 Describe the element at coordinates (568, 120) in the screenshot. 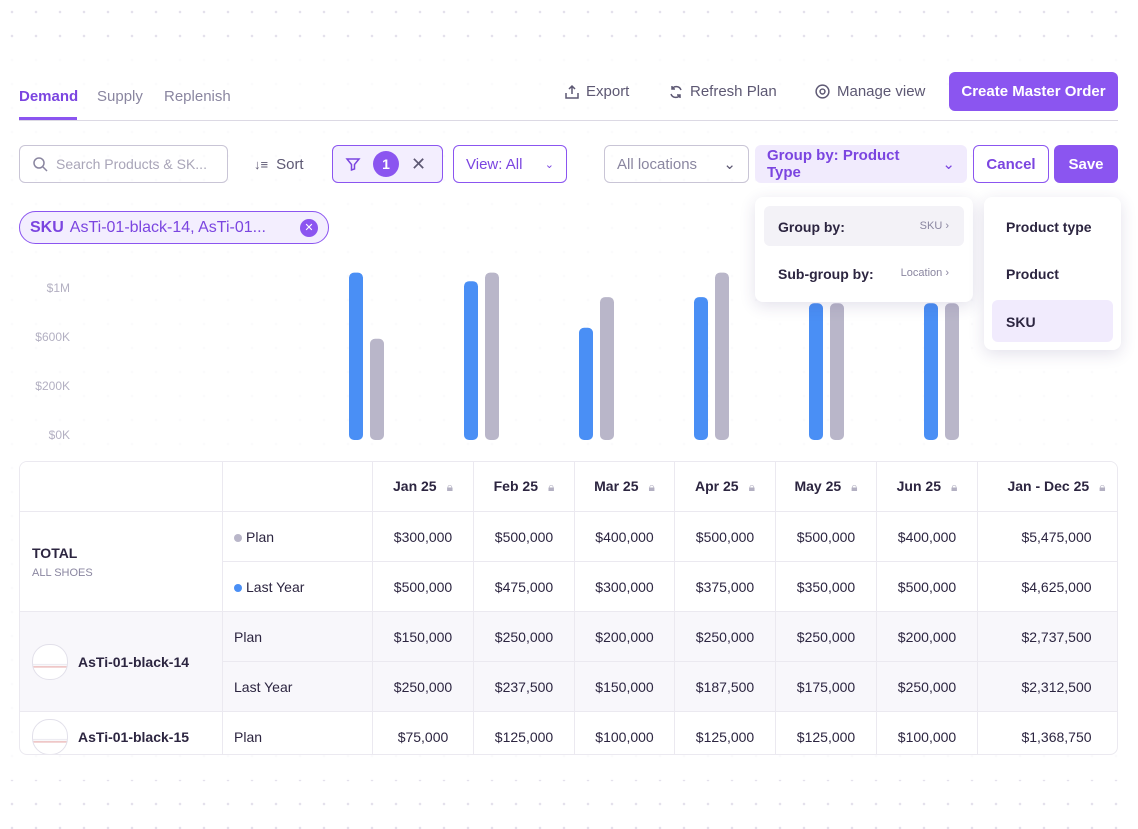

I see `divider` at that location.